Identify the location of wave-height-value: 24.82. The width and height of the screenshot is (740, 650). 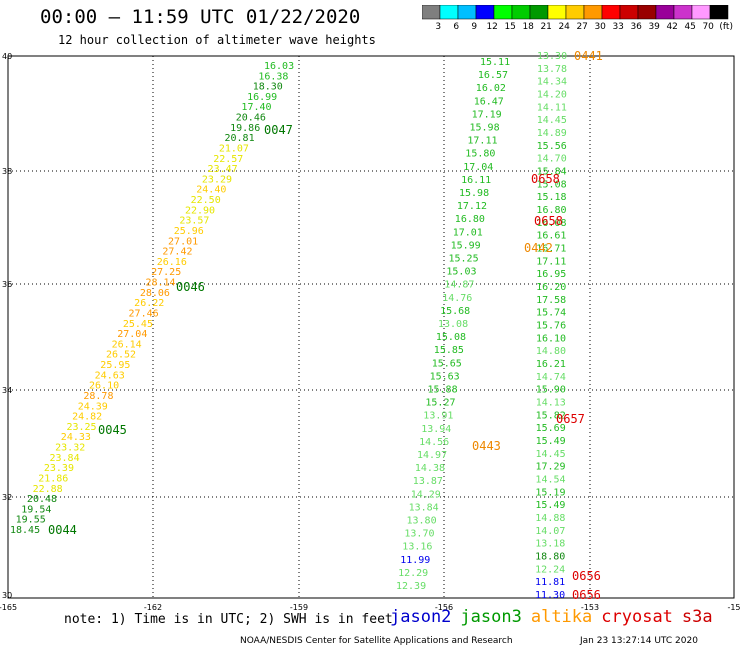
(87, 417).